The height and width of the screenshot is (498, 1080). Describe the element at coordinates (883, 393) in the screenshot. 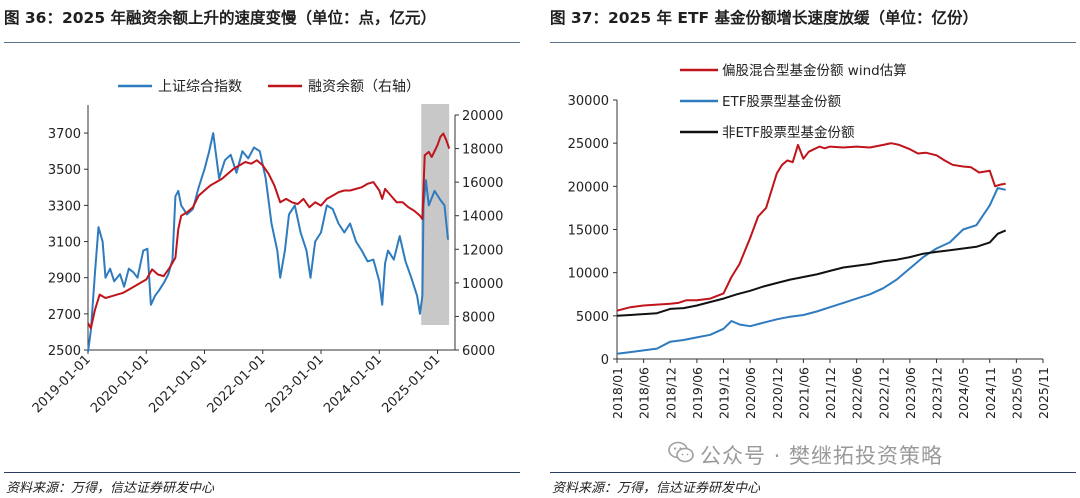

I see `x-tick-label: 2022/12` at that location.